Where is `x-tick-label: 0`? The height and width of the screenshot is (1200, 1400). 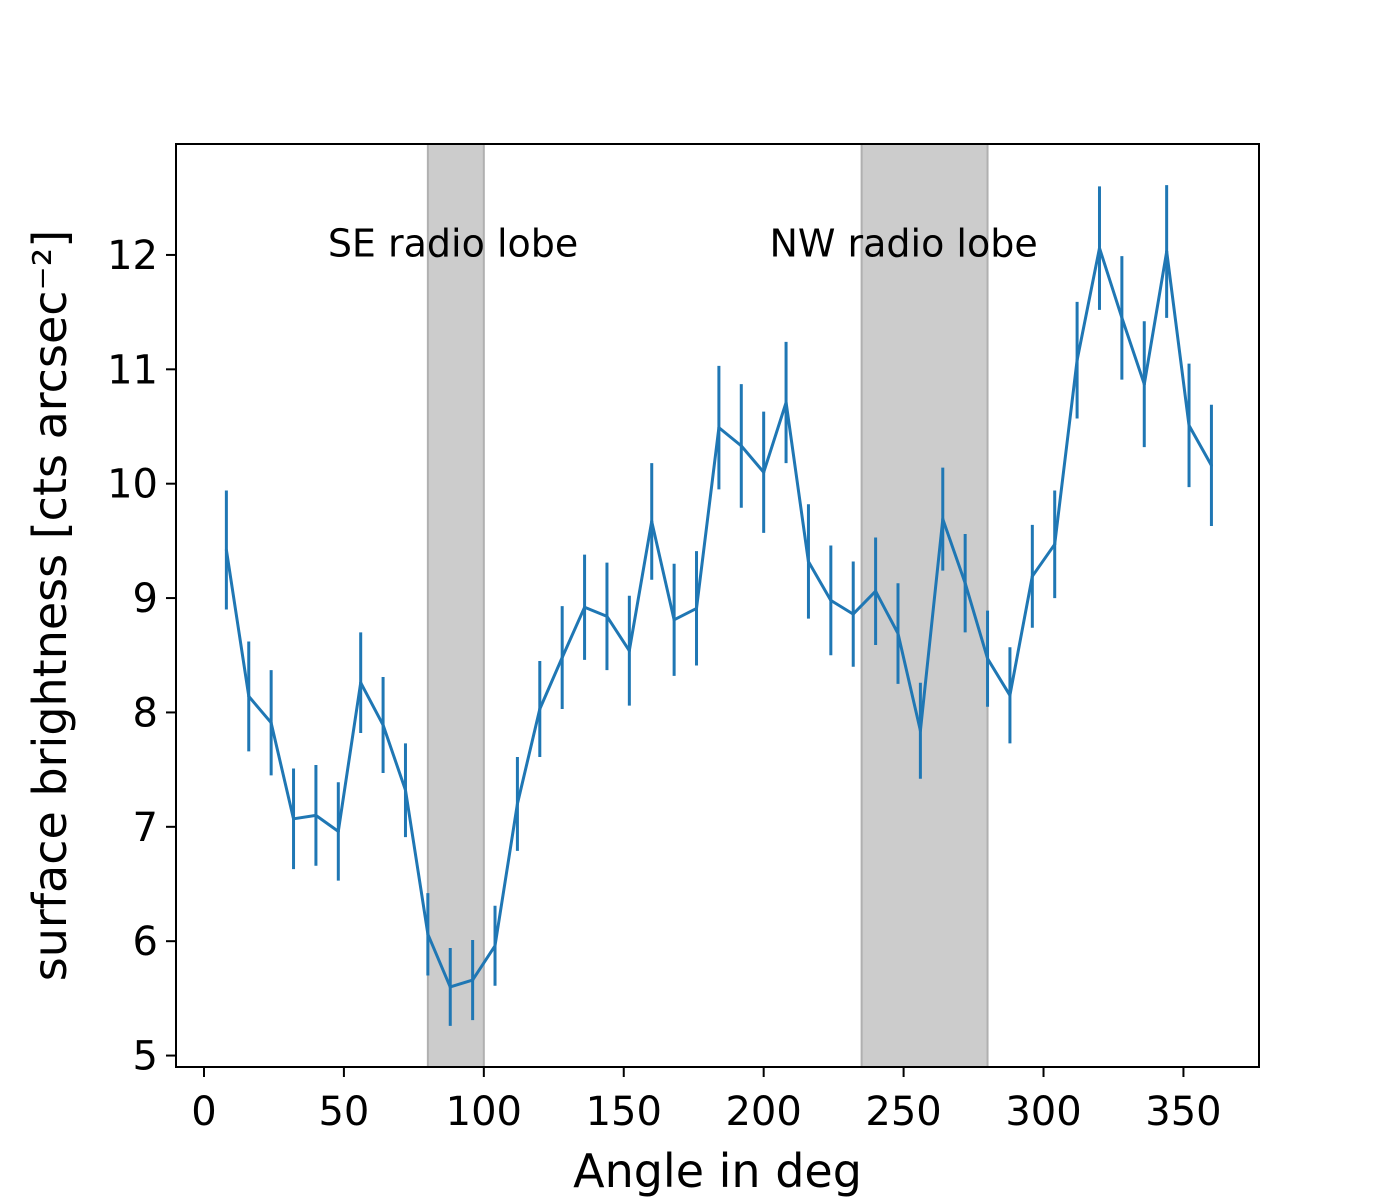 x-tick-label: 0 is located at coordinates (203, 1112).